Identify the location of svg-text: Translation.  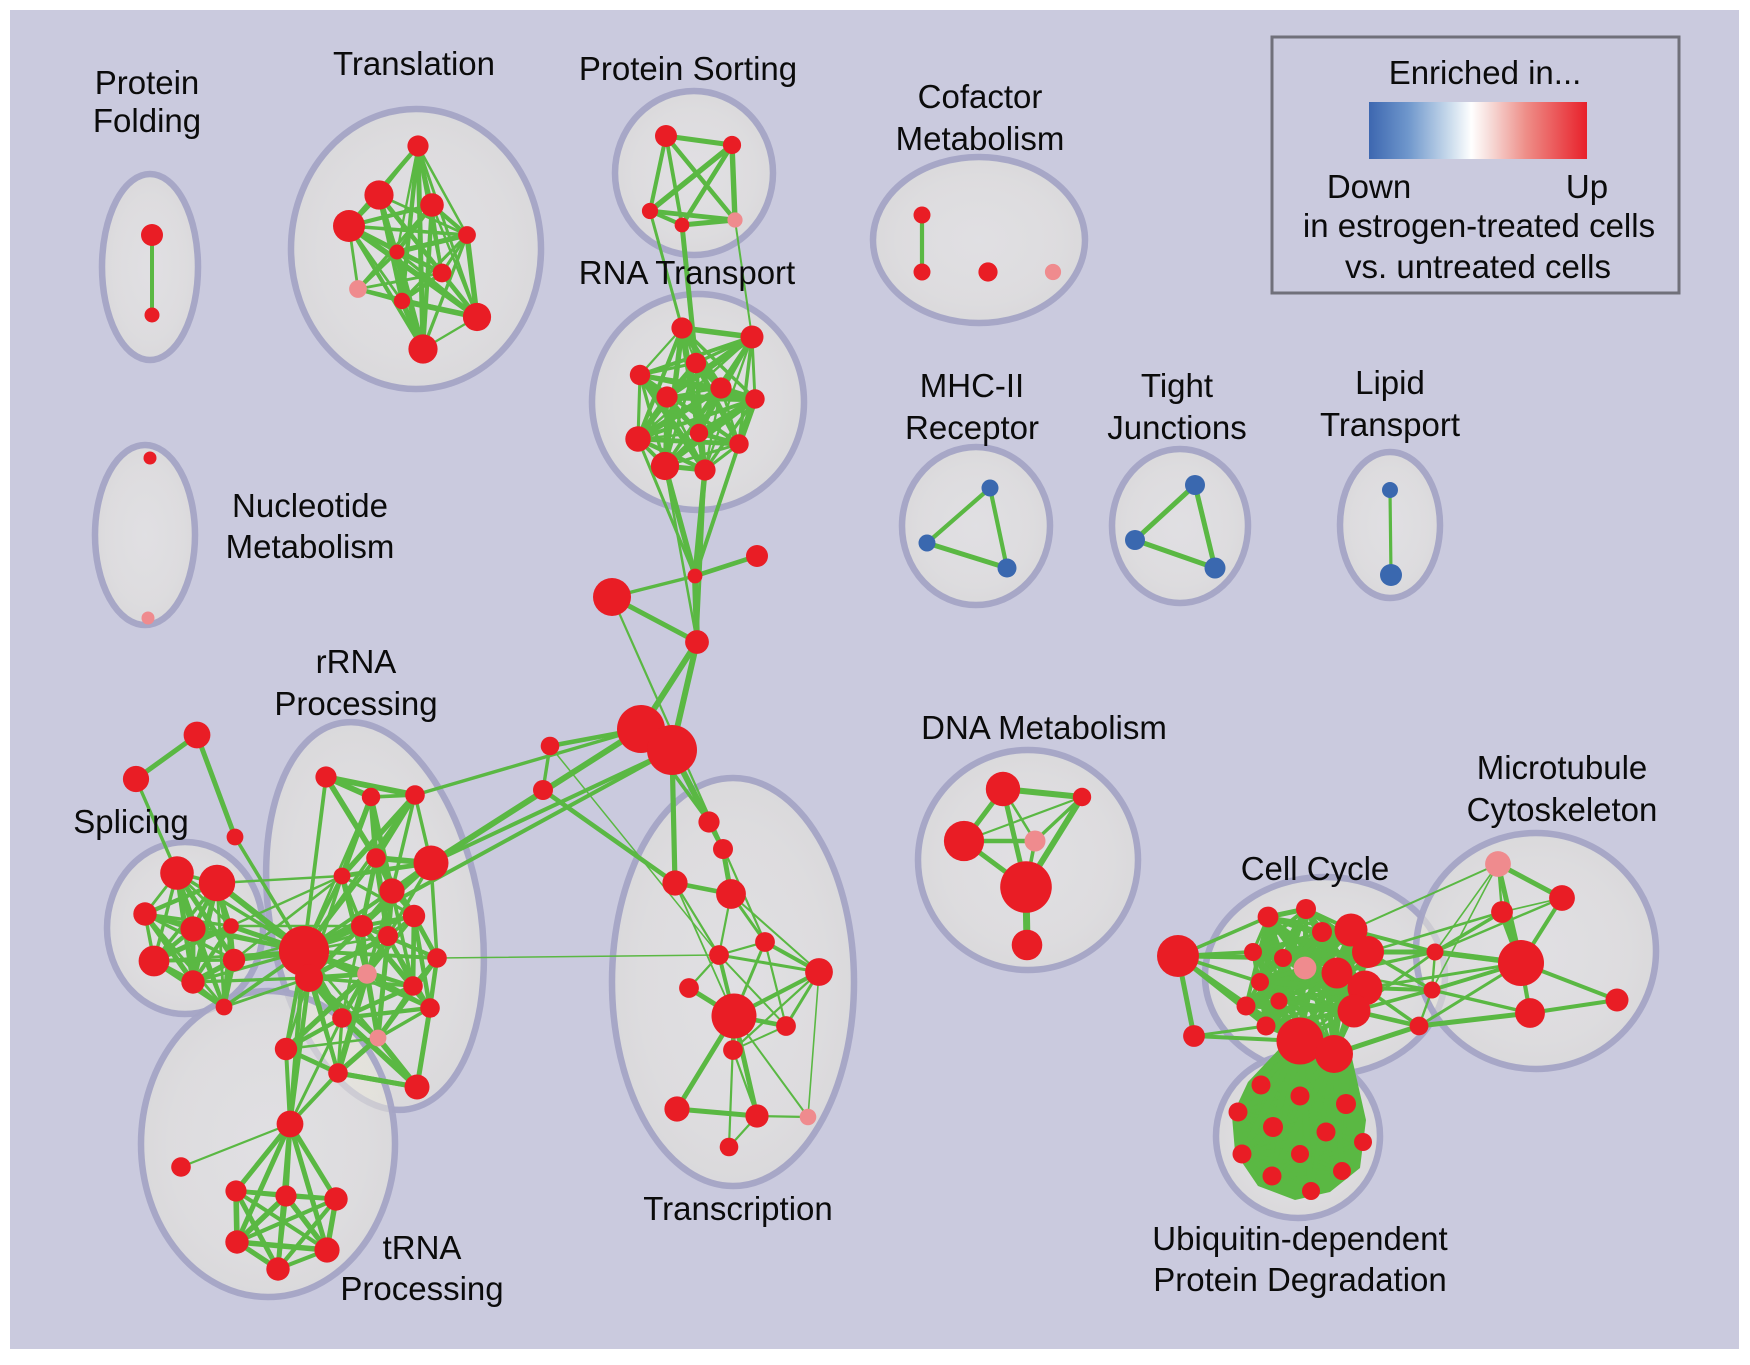
(414, 63).